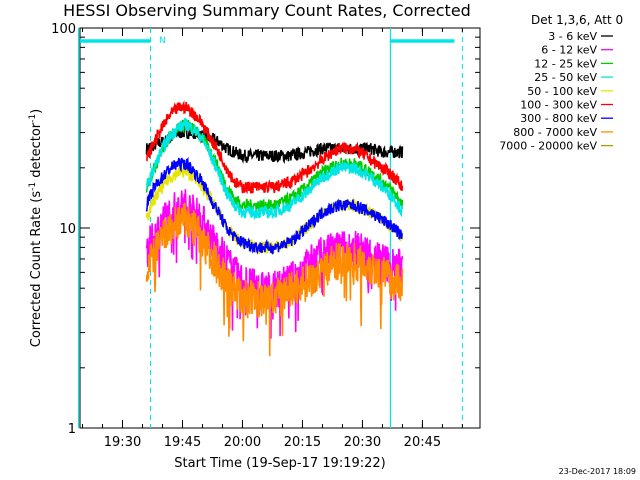  What do you see at coordinates (182, 442) in the screenshot?
I see `x-tick-label: 19:45` at bounding box center [182, 442].